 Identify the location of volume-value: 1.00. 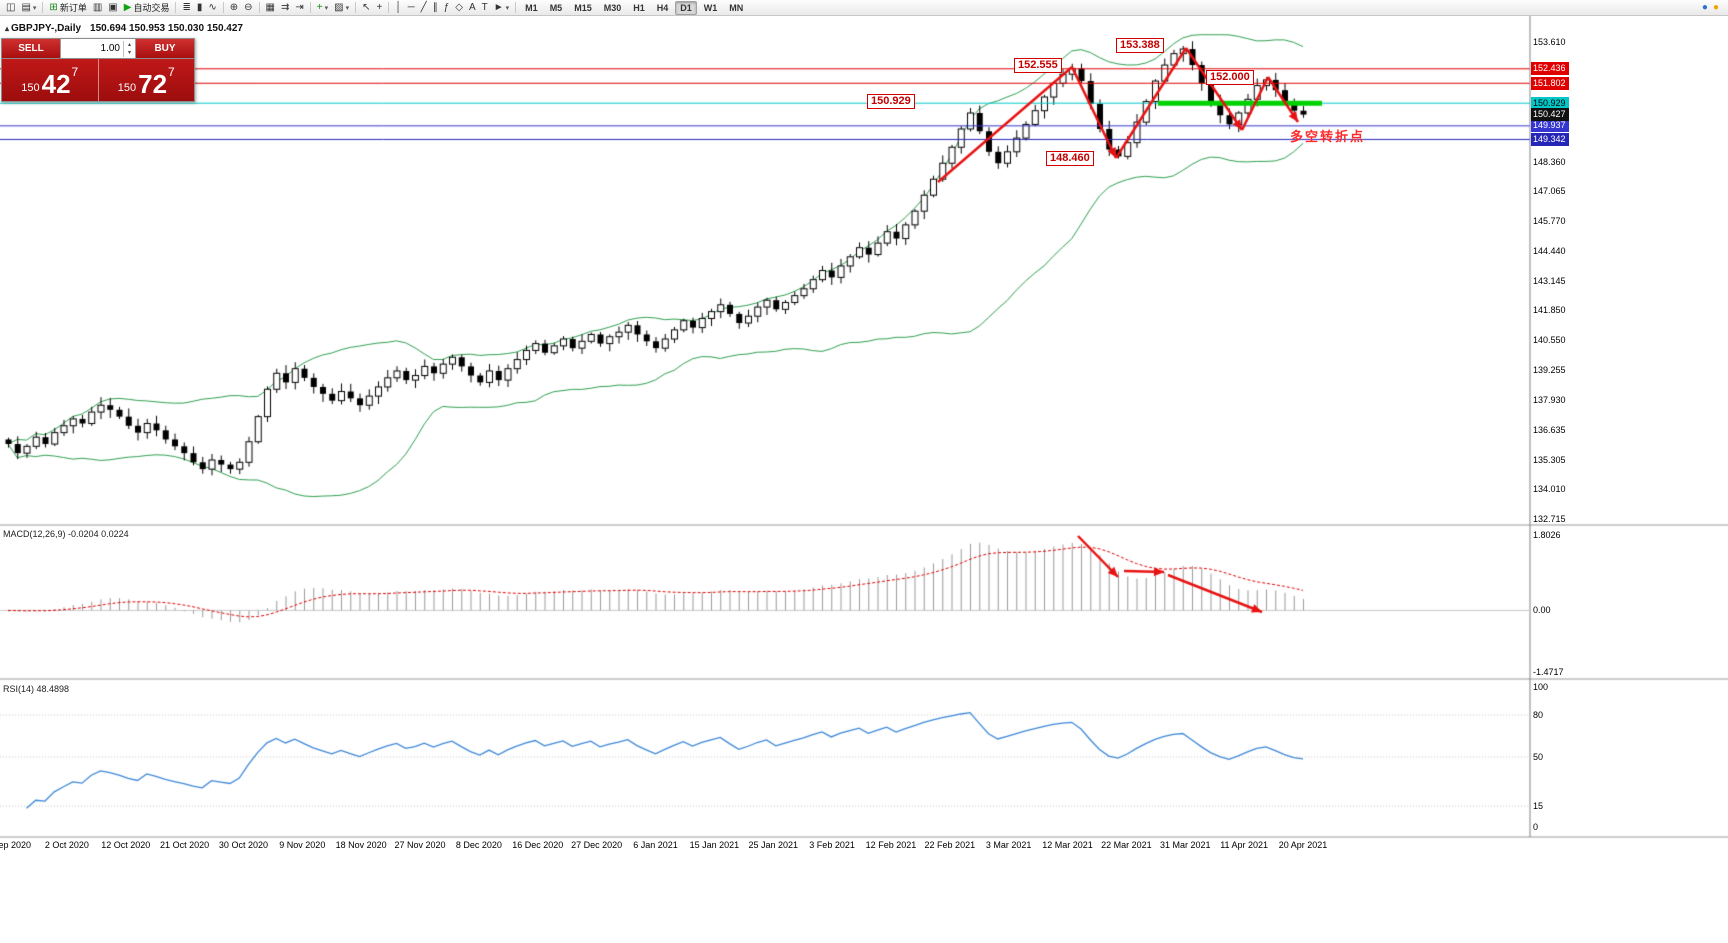
(110, 48).